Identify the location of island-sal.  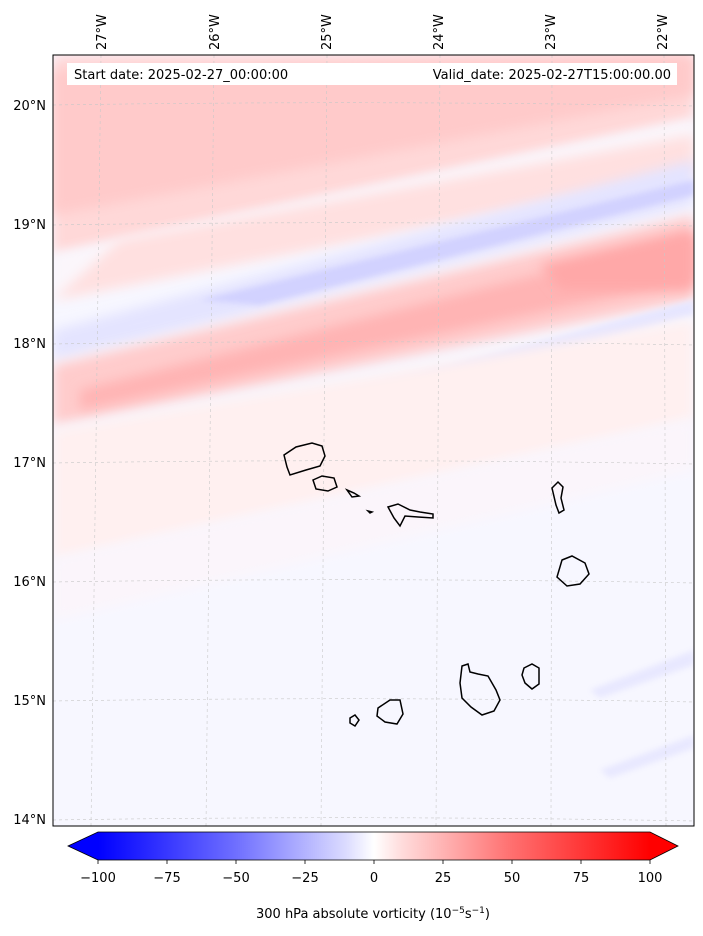
(558, 497).